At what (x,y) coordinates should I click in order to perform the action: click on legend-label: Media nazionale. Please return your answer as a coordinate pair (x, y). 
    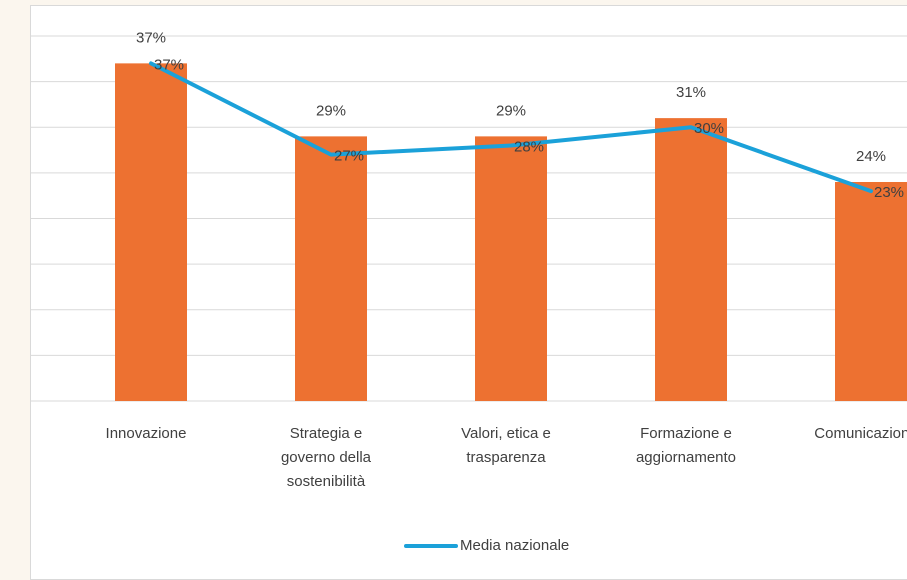
    Looking at the image, I should click on (514, 545).